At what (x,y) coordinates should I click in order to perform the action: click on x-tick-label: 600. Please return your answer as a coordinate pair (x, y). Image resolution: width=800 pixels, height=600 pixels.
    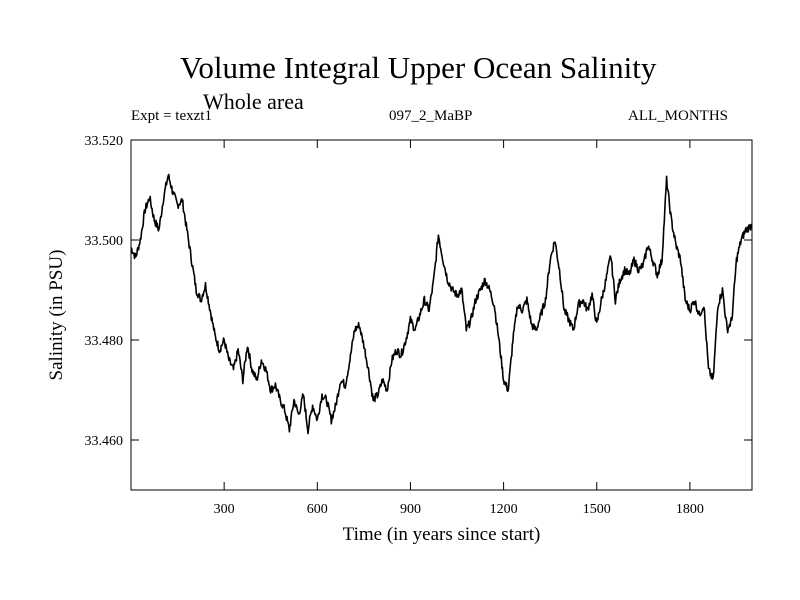
    Looking at the image, I should click on (317, 509).